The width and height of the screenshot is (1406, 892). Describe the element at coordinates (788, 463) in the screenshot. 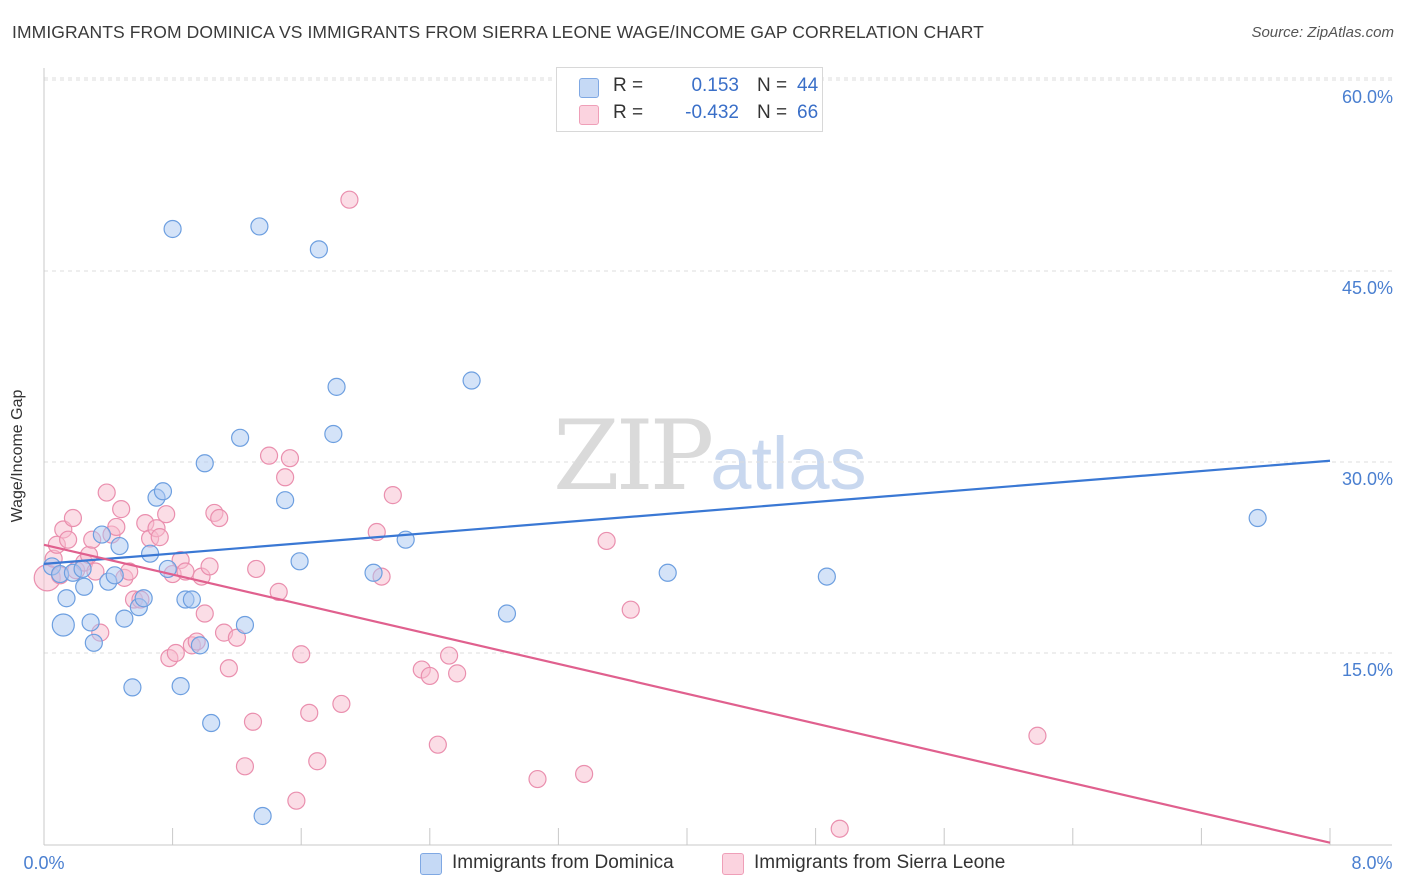

I see `watermark-atlas: atlas` at that location.